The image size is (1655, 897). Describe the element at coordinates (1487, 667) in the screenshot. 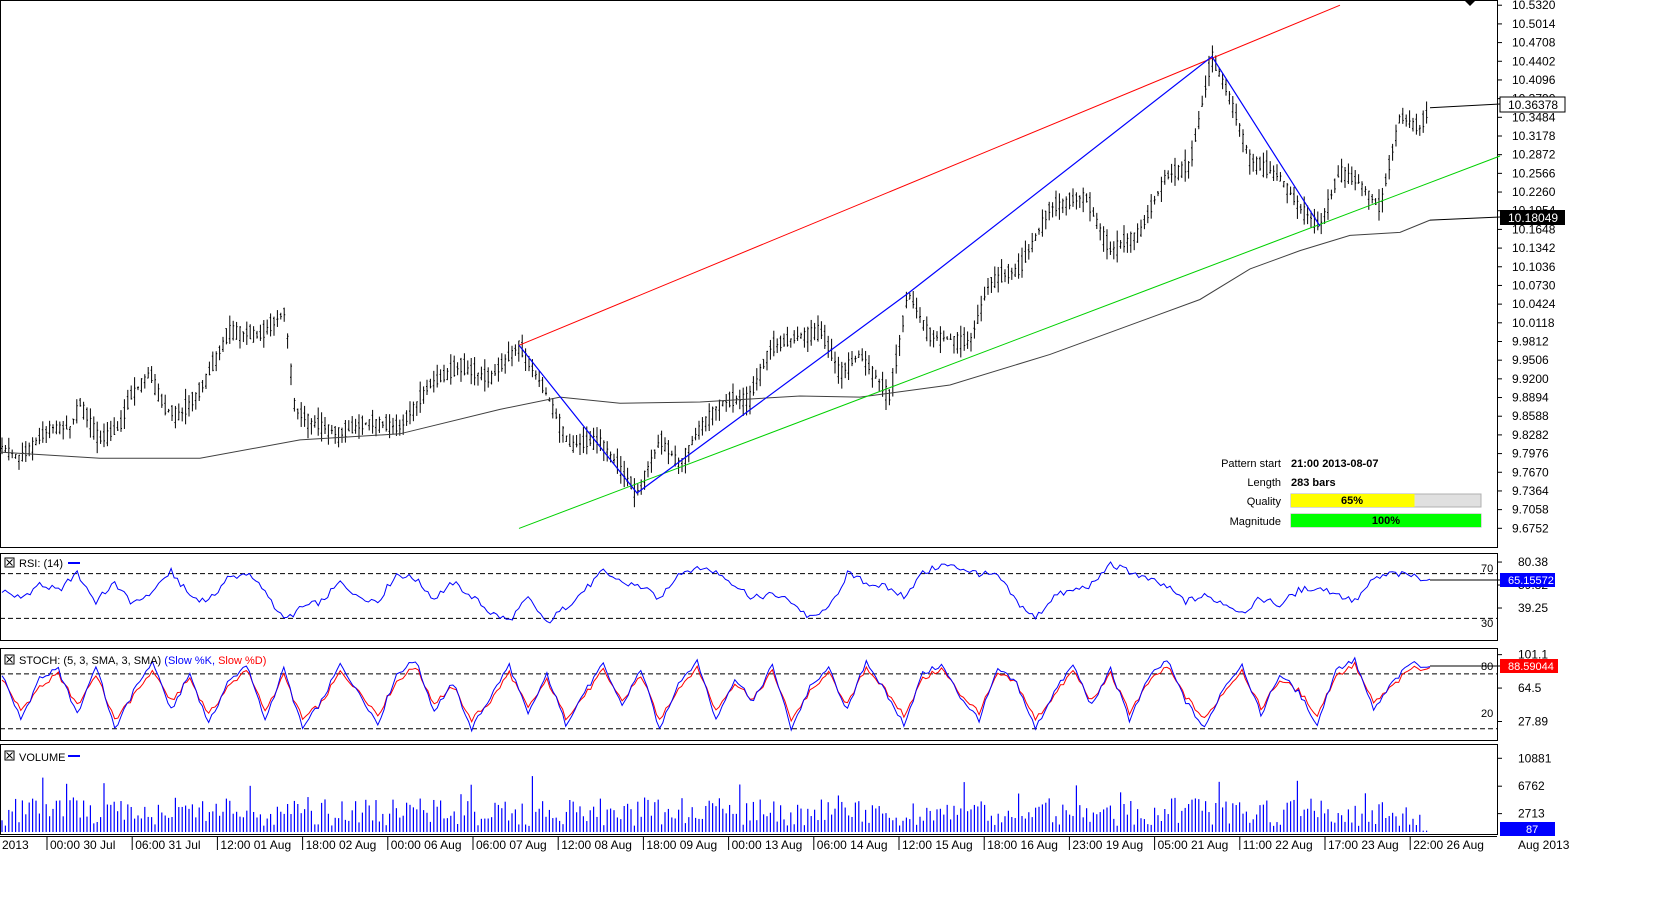

I see `stoch-level-high: 80` at that location.